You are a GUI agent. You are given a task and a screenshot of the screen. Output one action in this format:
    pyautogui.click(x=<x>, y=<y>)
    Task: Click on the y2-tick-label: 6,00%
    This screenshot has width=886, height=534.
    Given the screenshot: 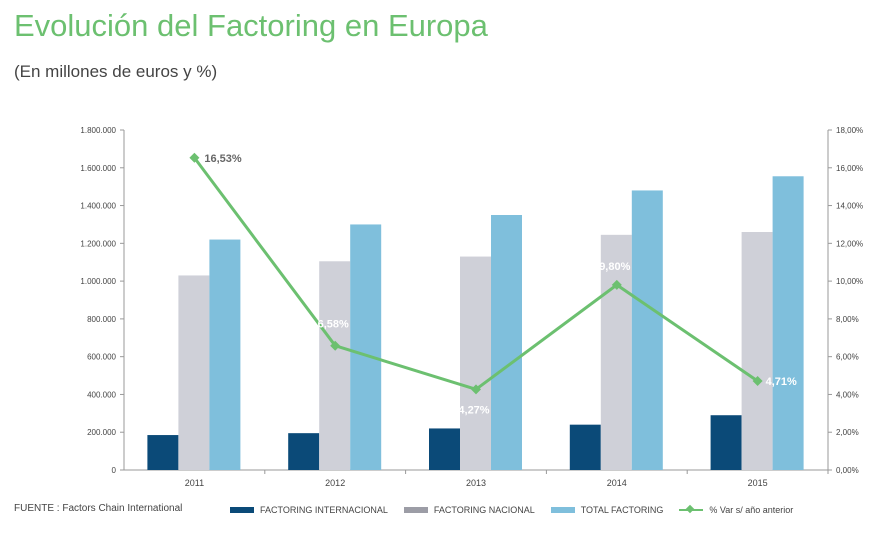 What is the action you would take?
    pyautogui.click(x=847, y=357)
    